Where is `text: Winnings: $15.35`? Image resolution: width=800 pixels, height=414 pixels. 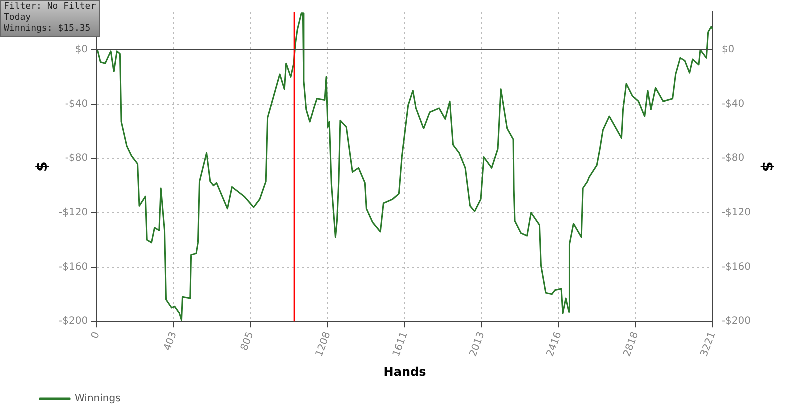 text: Winnings: $15.35 is located at coordinates (48, 29).